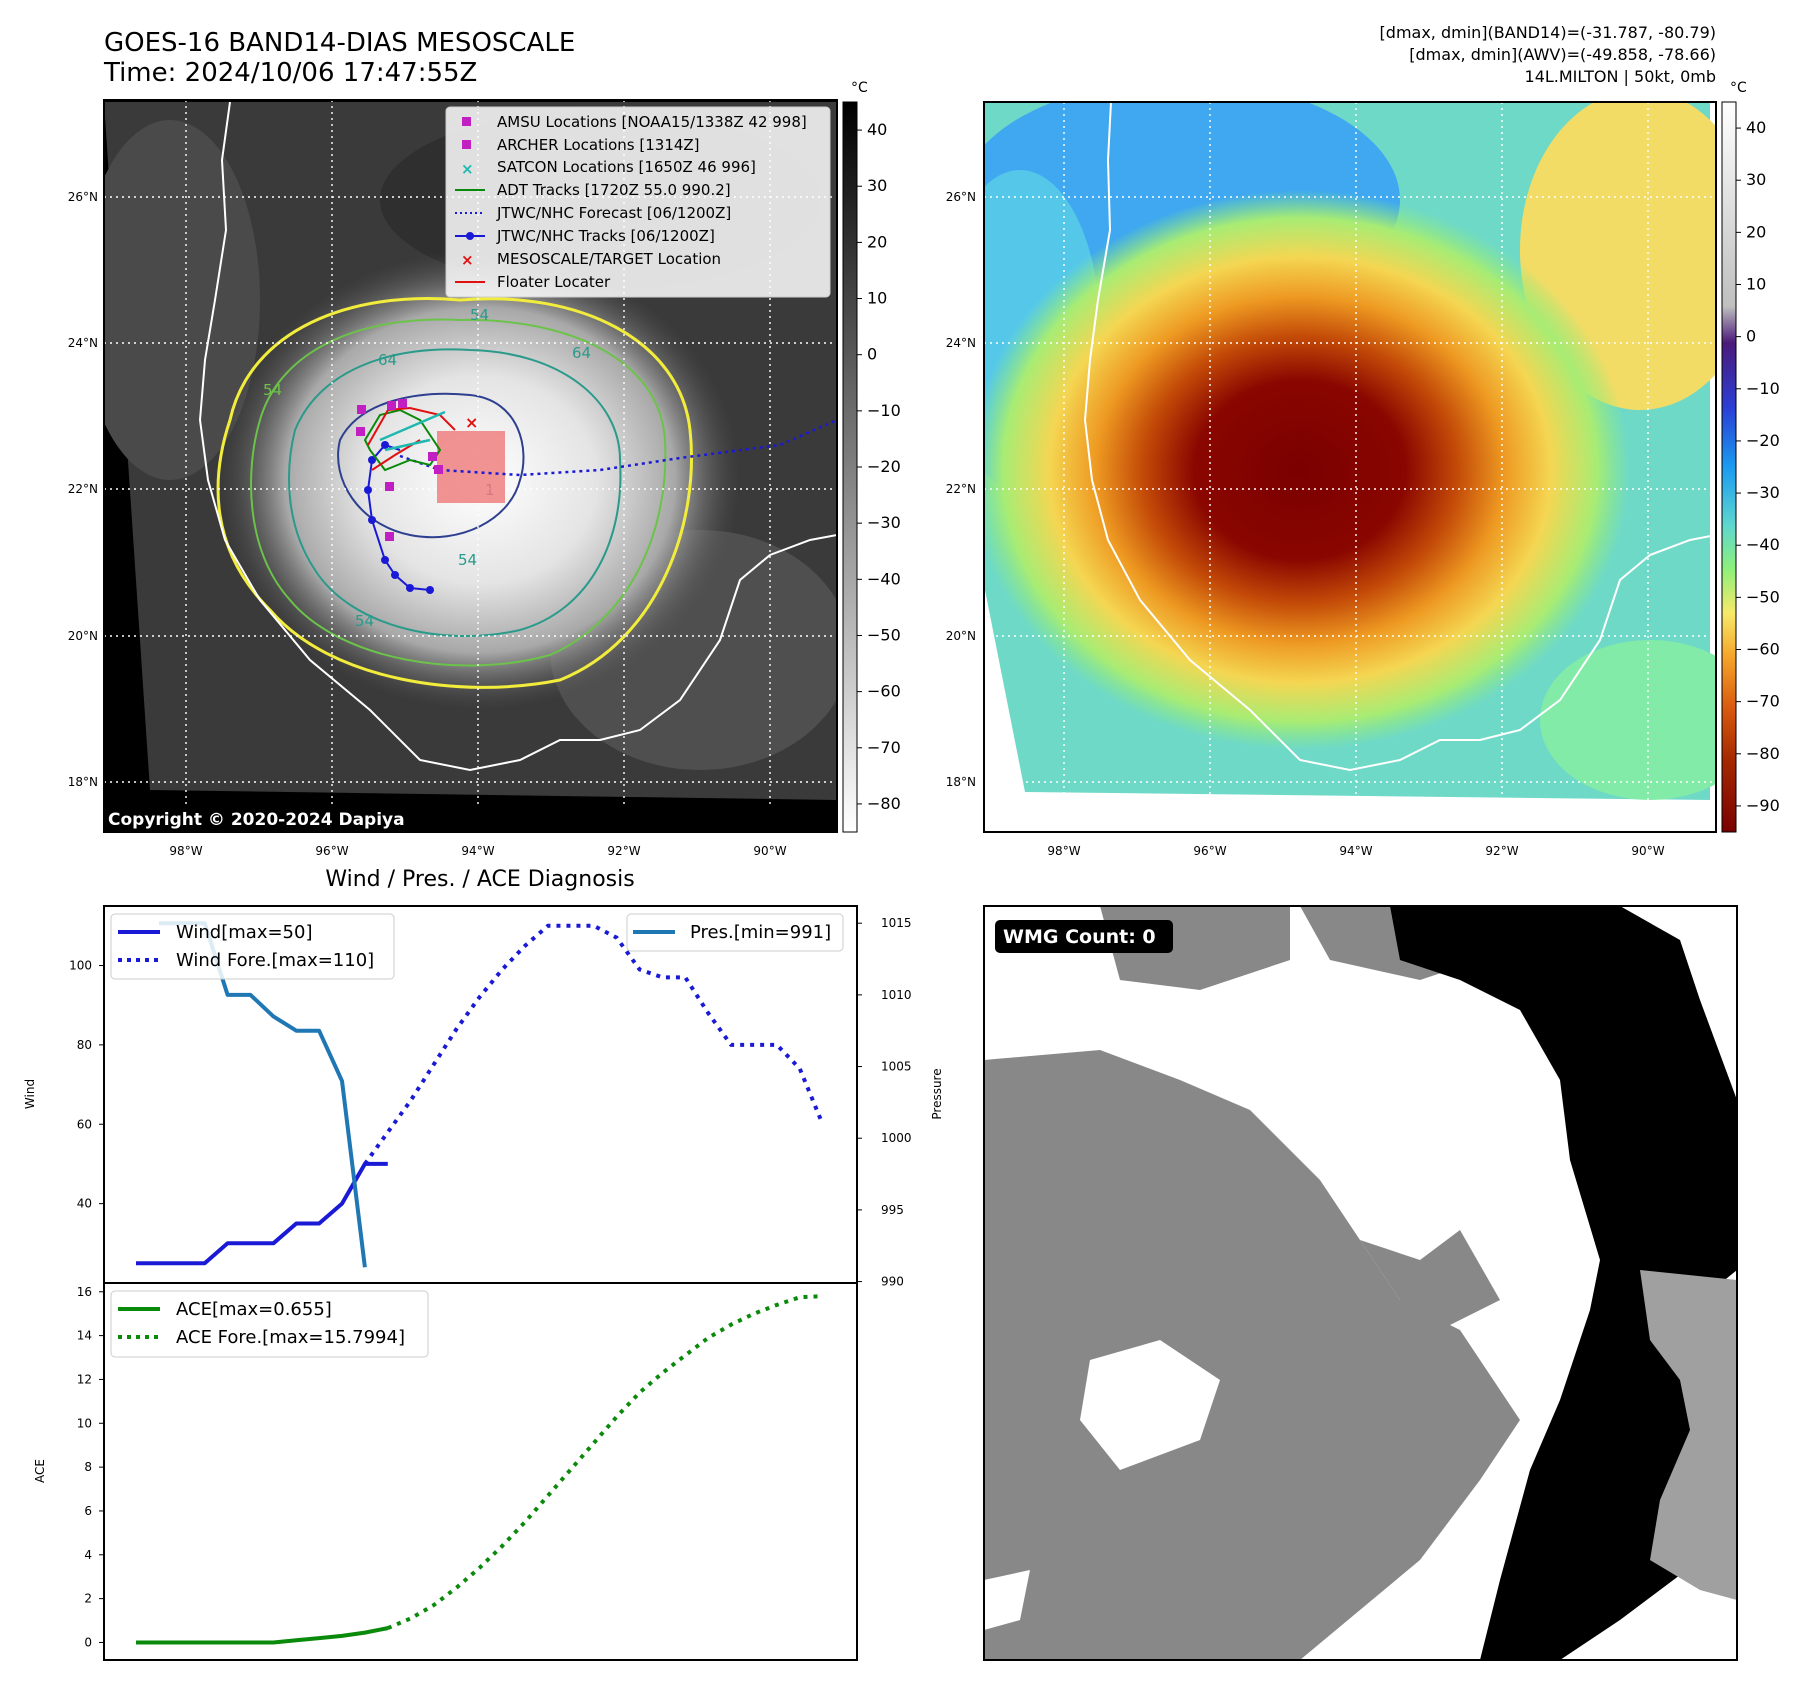  I want to click on contour-teal, so click(455, 492).